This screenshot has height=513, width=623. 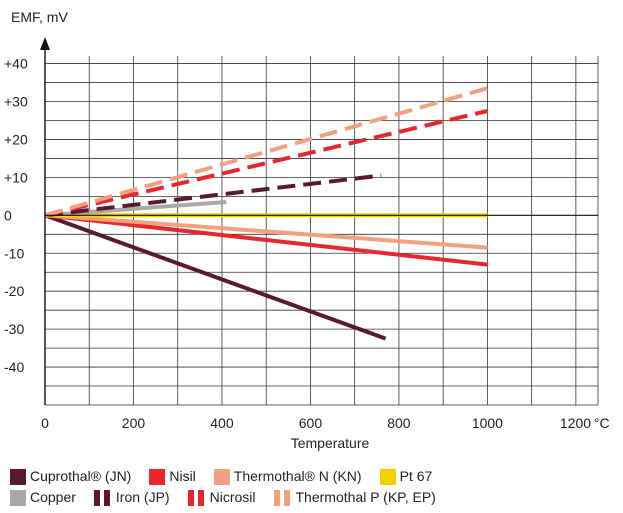 I want to click on x-tick-label: 600, so click(x=311, y=423).